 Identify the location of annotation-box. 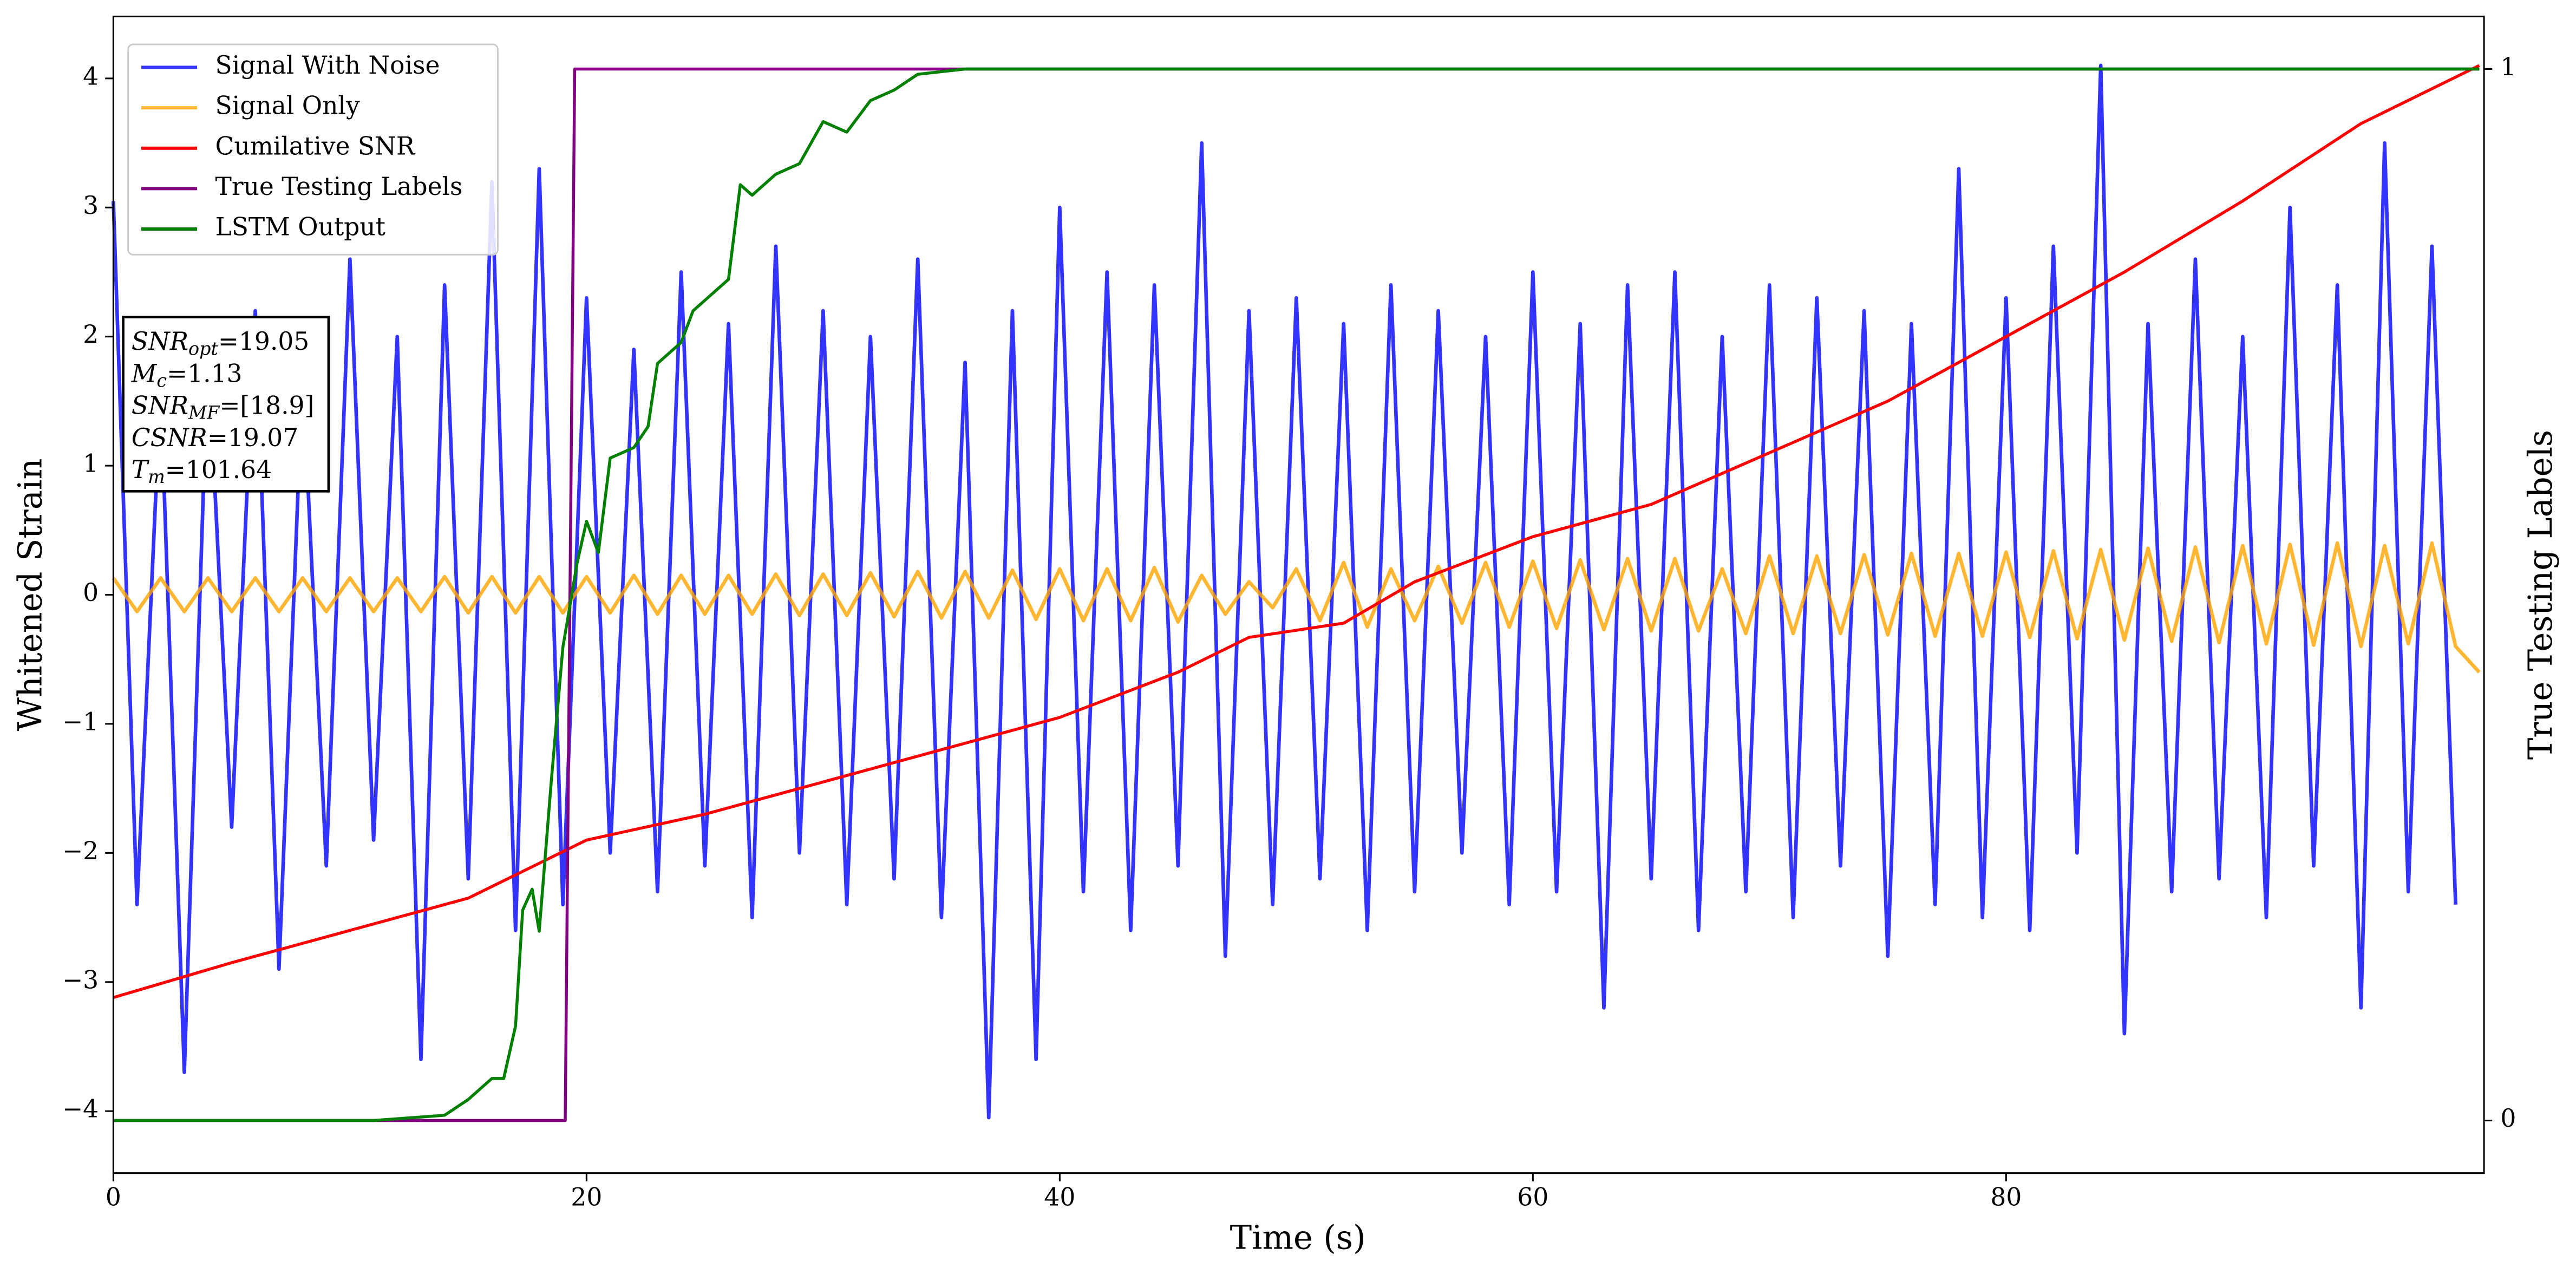
(226, 404).